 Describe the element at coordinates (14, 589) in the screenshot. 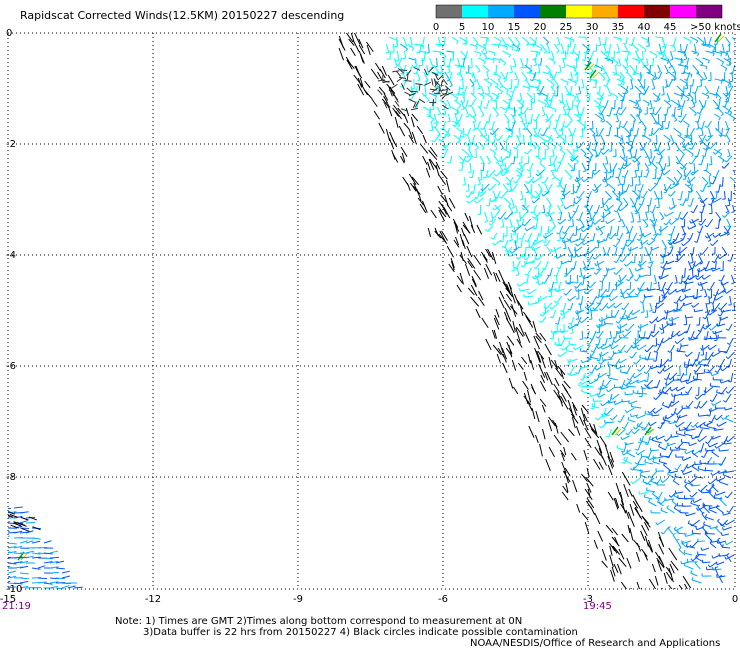

I see `latitude-label: -10` at that location.